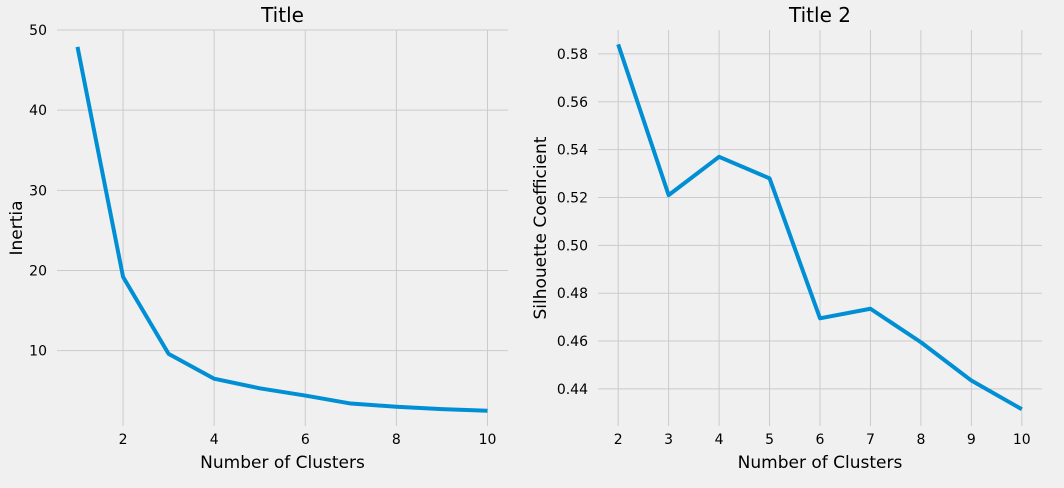 This screenshot has width=1064, height=488. Describe the element at coordinates (920, 440) in the screenshot. I see `chart-1-x-tick-label: 8` at that location.